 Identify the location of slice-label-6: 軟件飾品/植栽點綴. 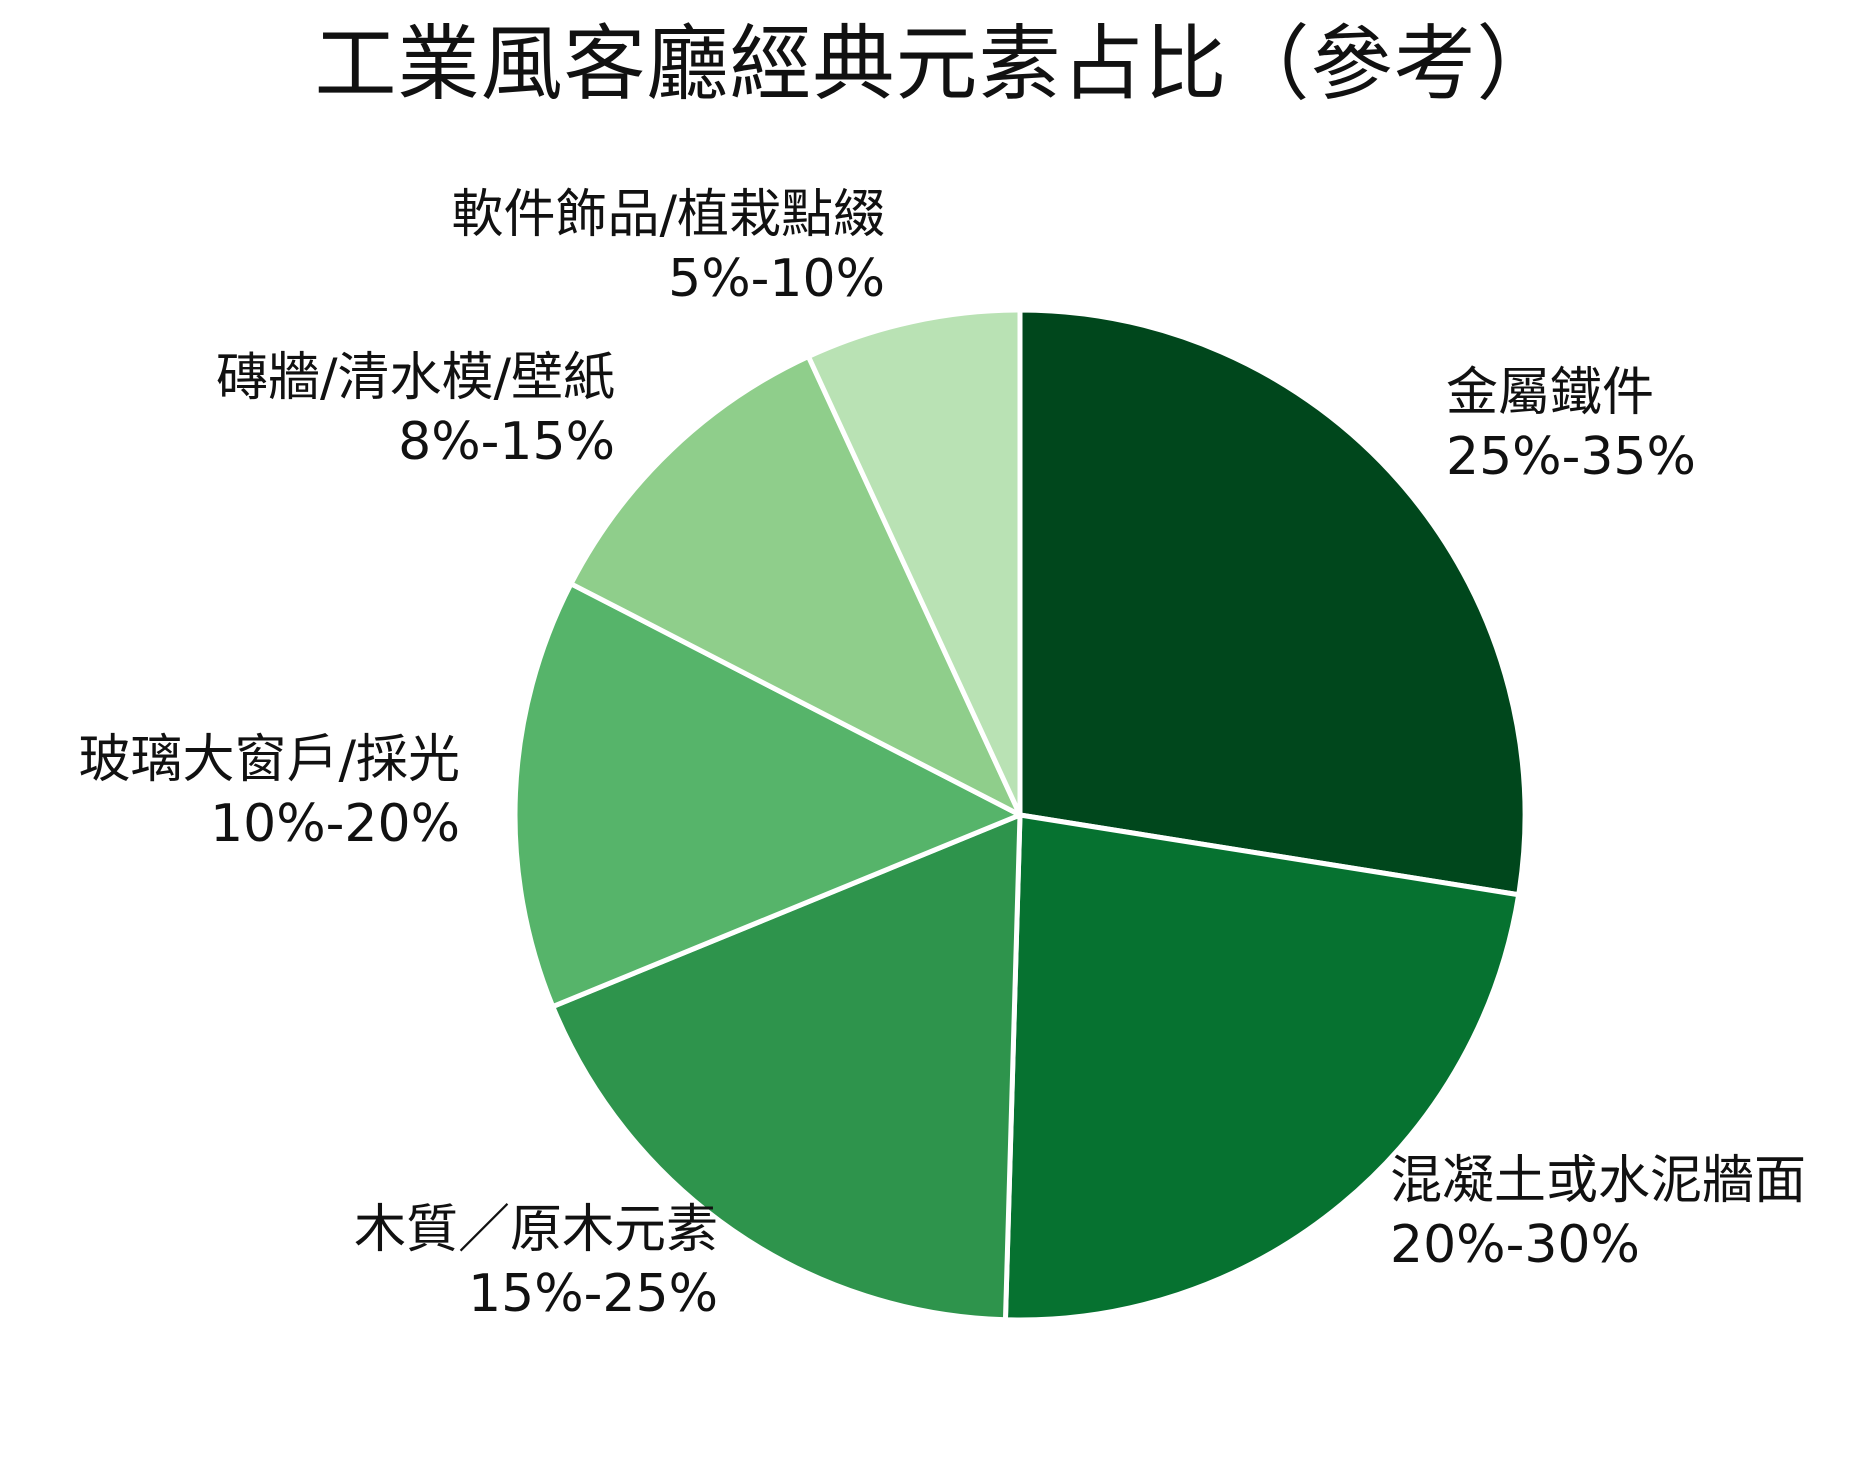
(668, 215).